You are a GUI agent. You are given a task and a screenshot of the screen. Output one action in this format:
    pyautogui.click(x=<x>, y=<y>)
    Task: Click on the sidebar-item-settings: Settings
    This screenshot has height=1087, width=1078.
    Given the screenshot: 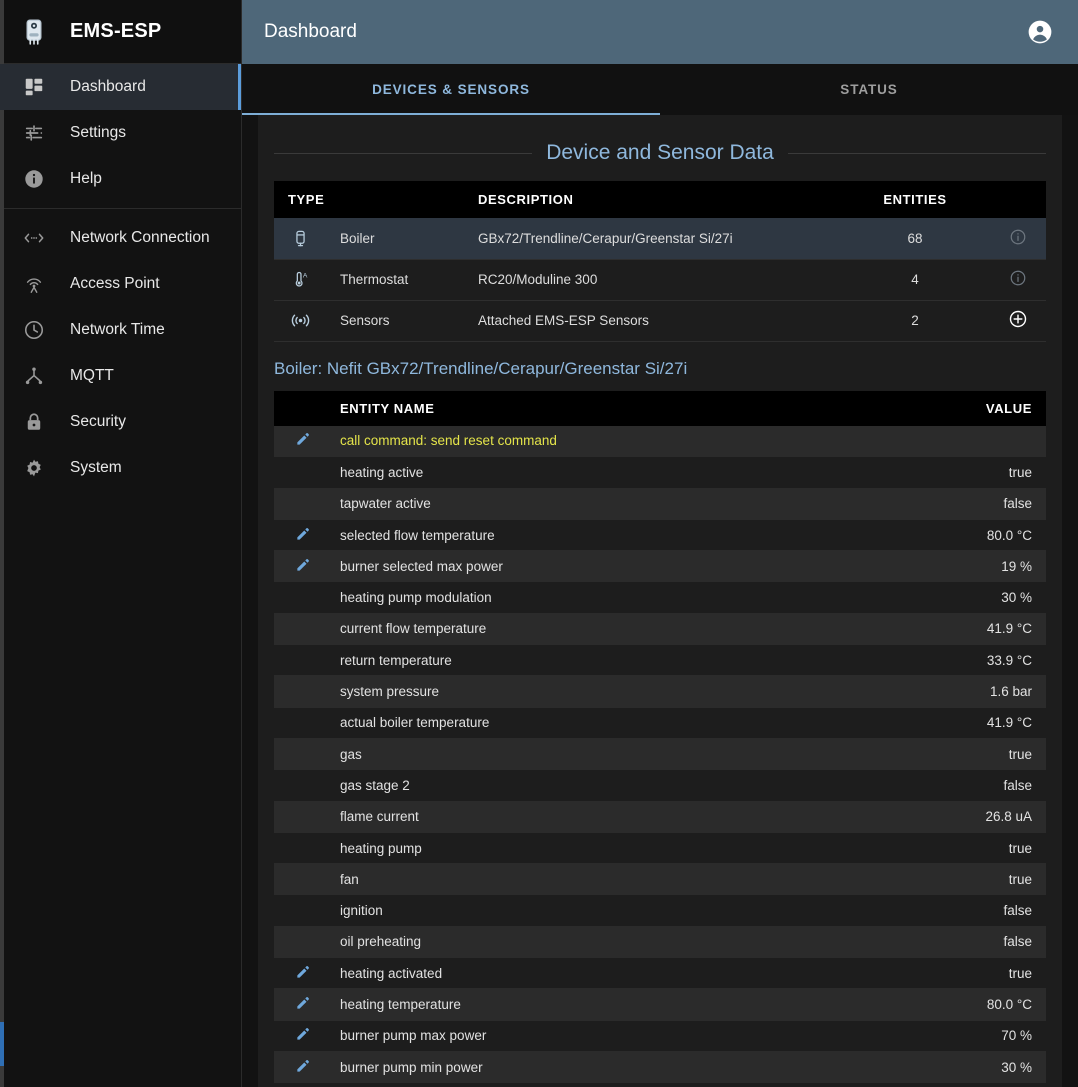 What is the action you would take?
    pyautogui.click(x=120, y=133)
    